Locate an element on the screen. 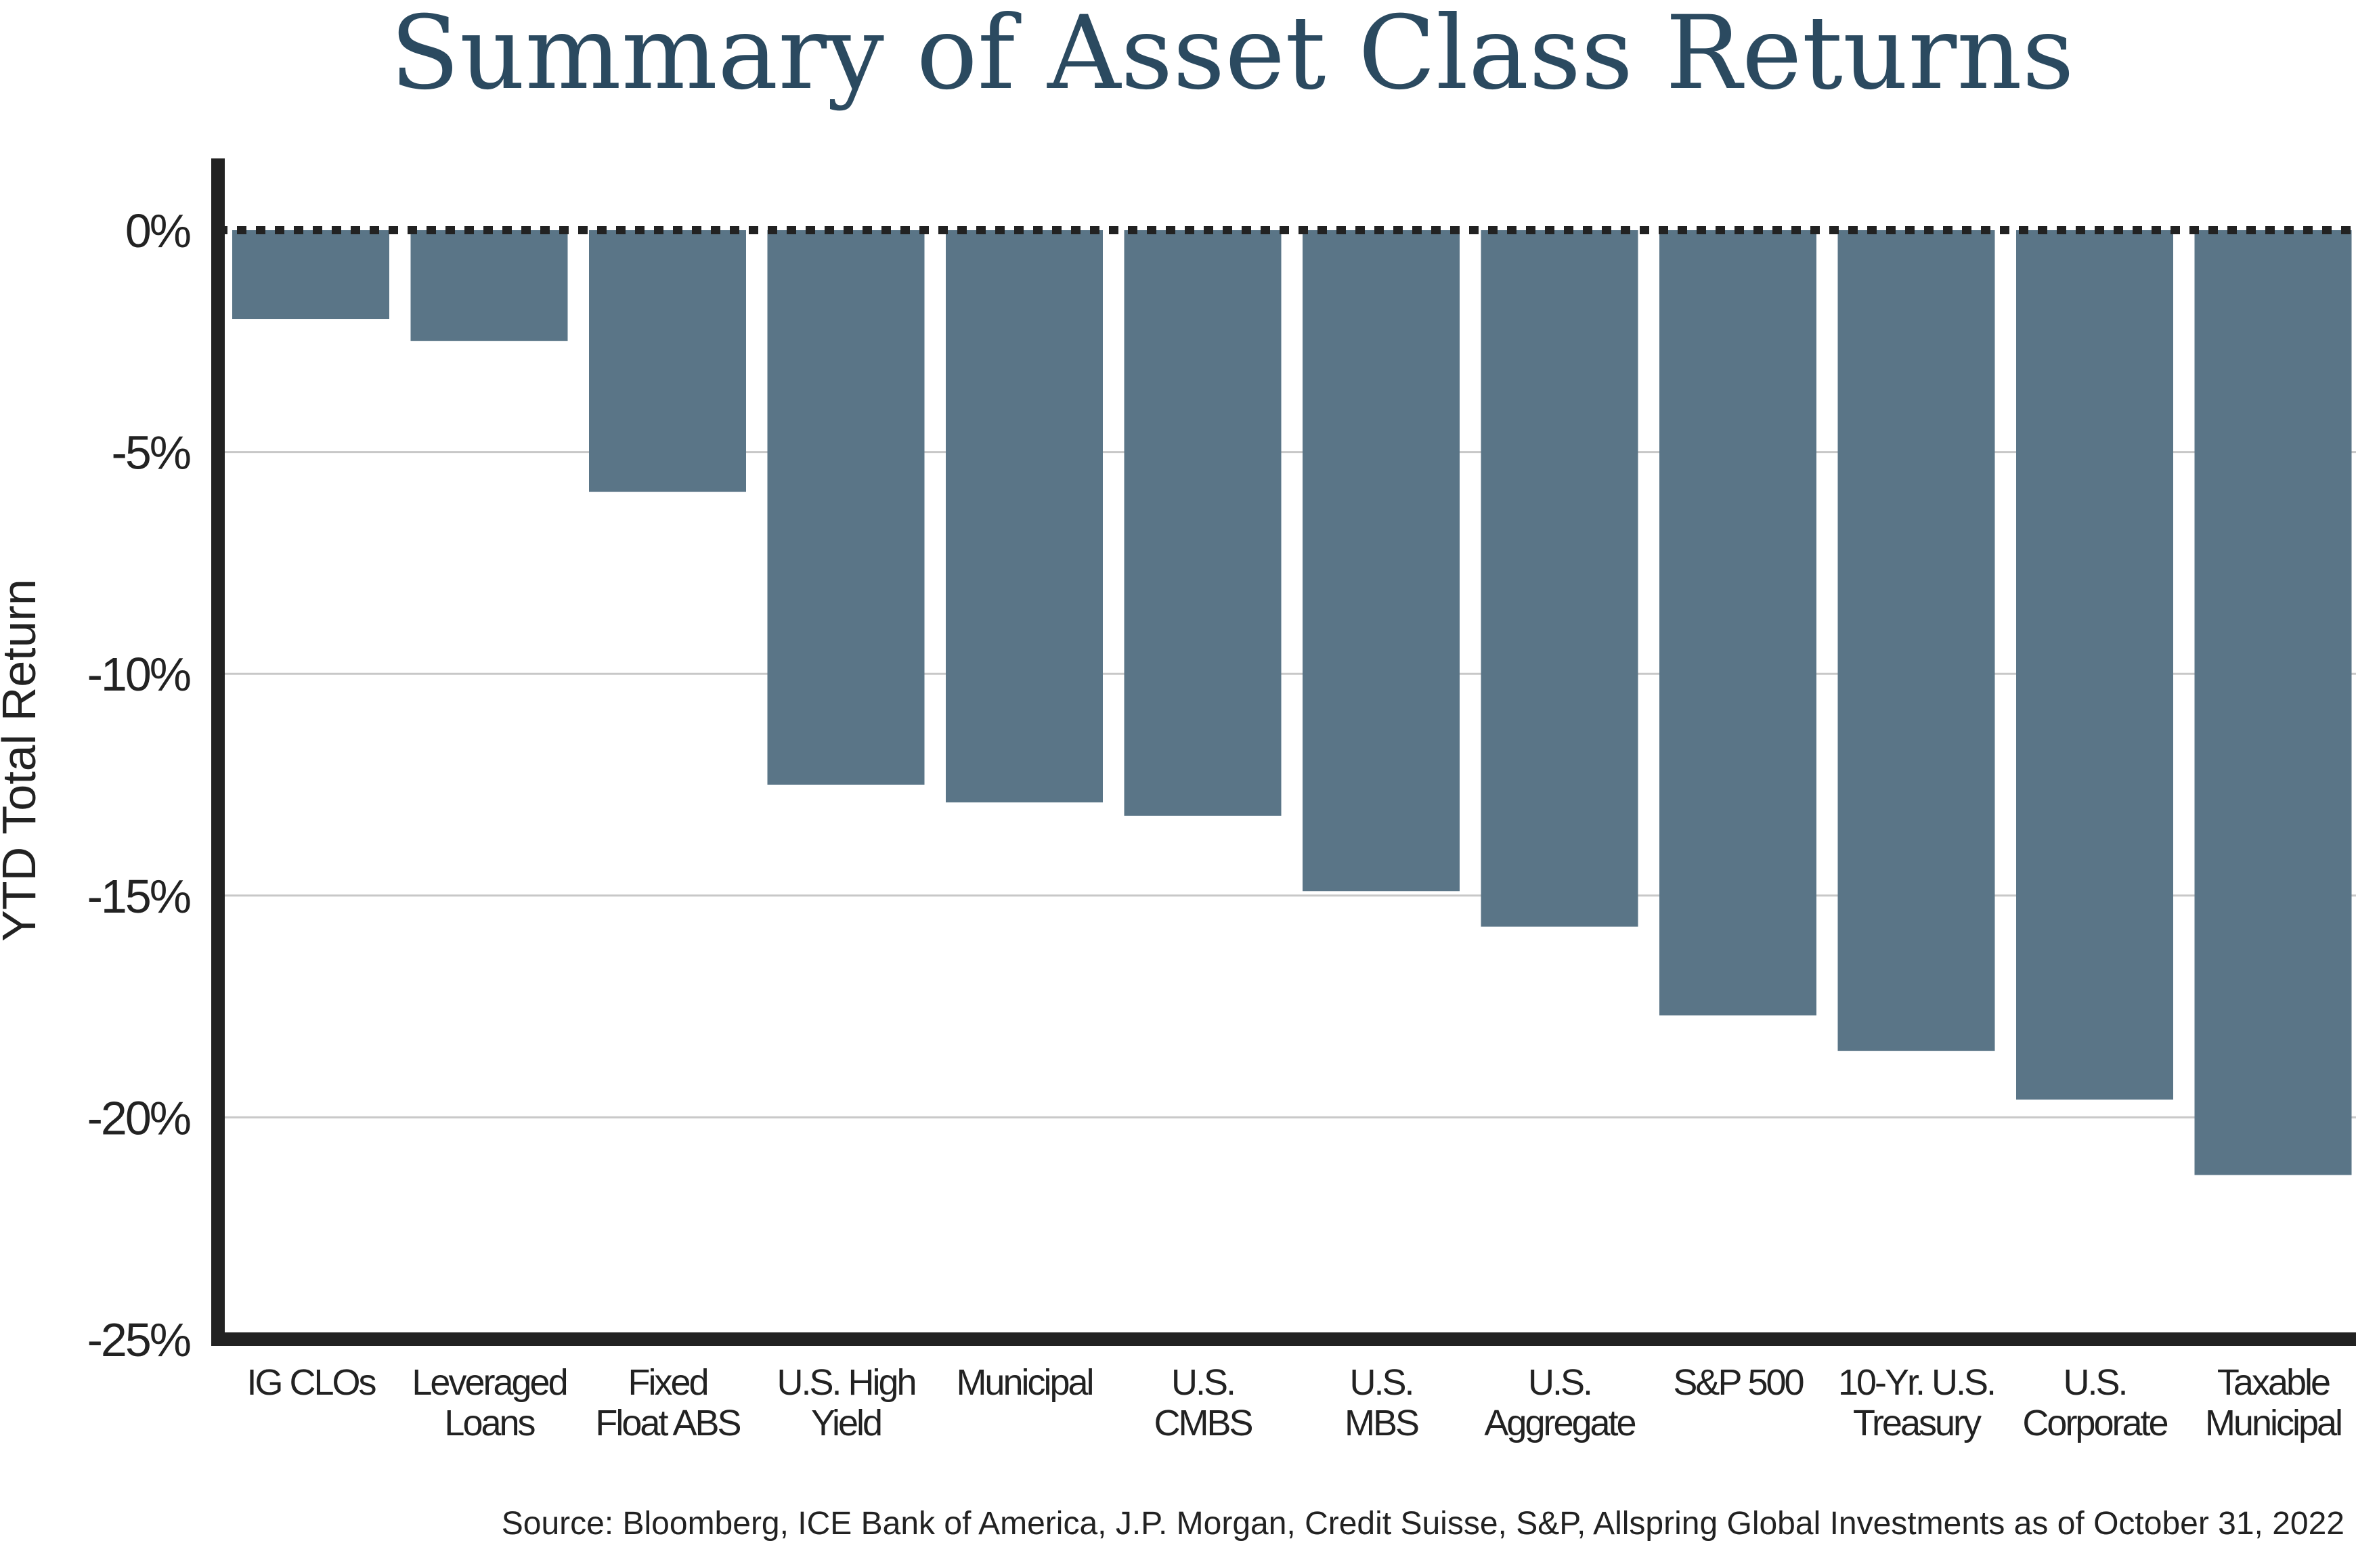 This screenshot has height=1568, width=2356. x-tick-label: U.S. MBS is located at coordinates (1381, 1402).